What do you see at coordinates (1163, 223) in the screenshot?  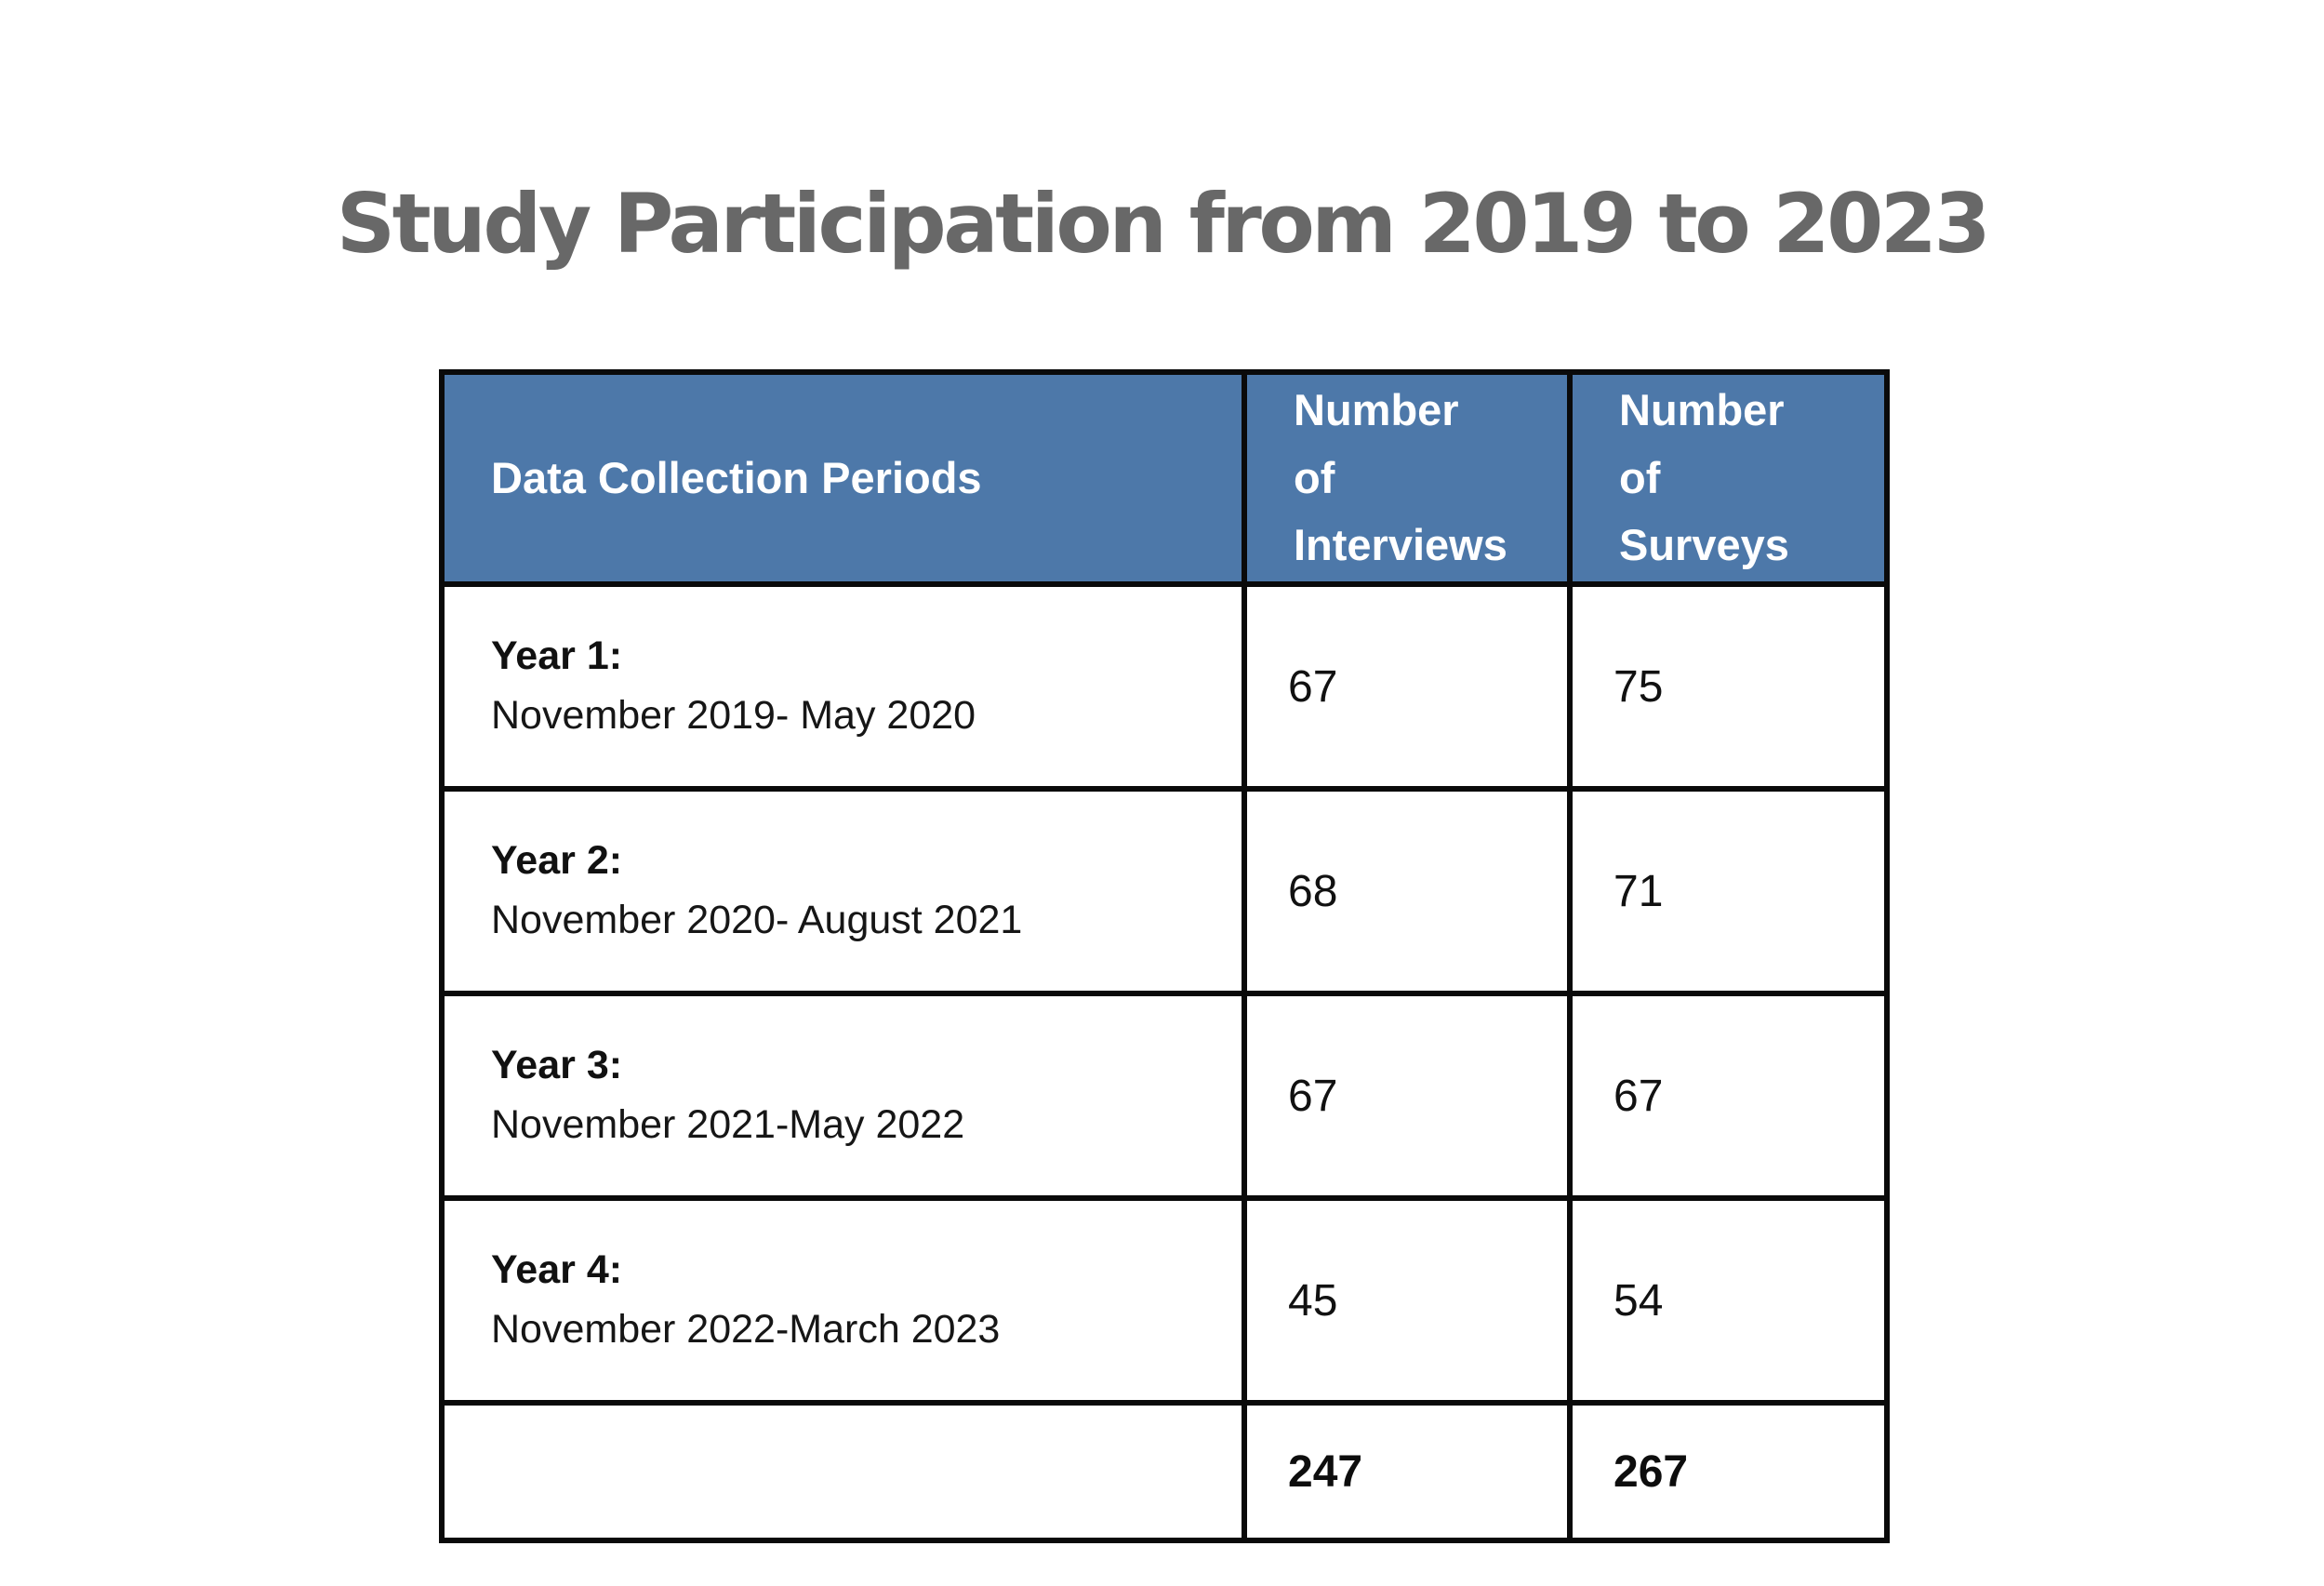 I see `page-title: Study Participation from 2019 to 2023` at bounding box center [1163, 223].